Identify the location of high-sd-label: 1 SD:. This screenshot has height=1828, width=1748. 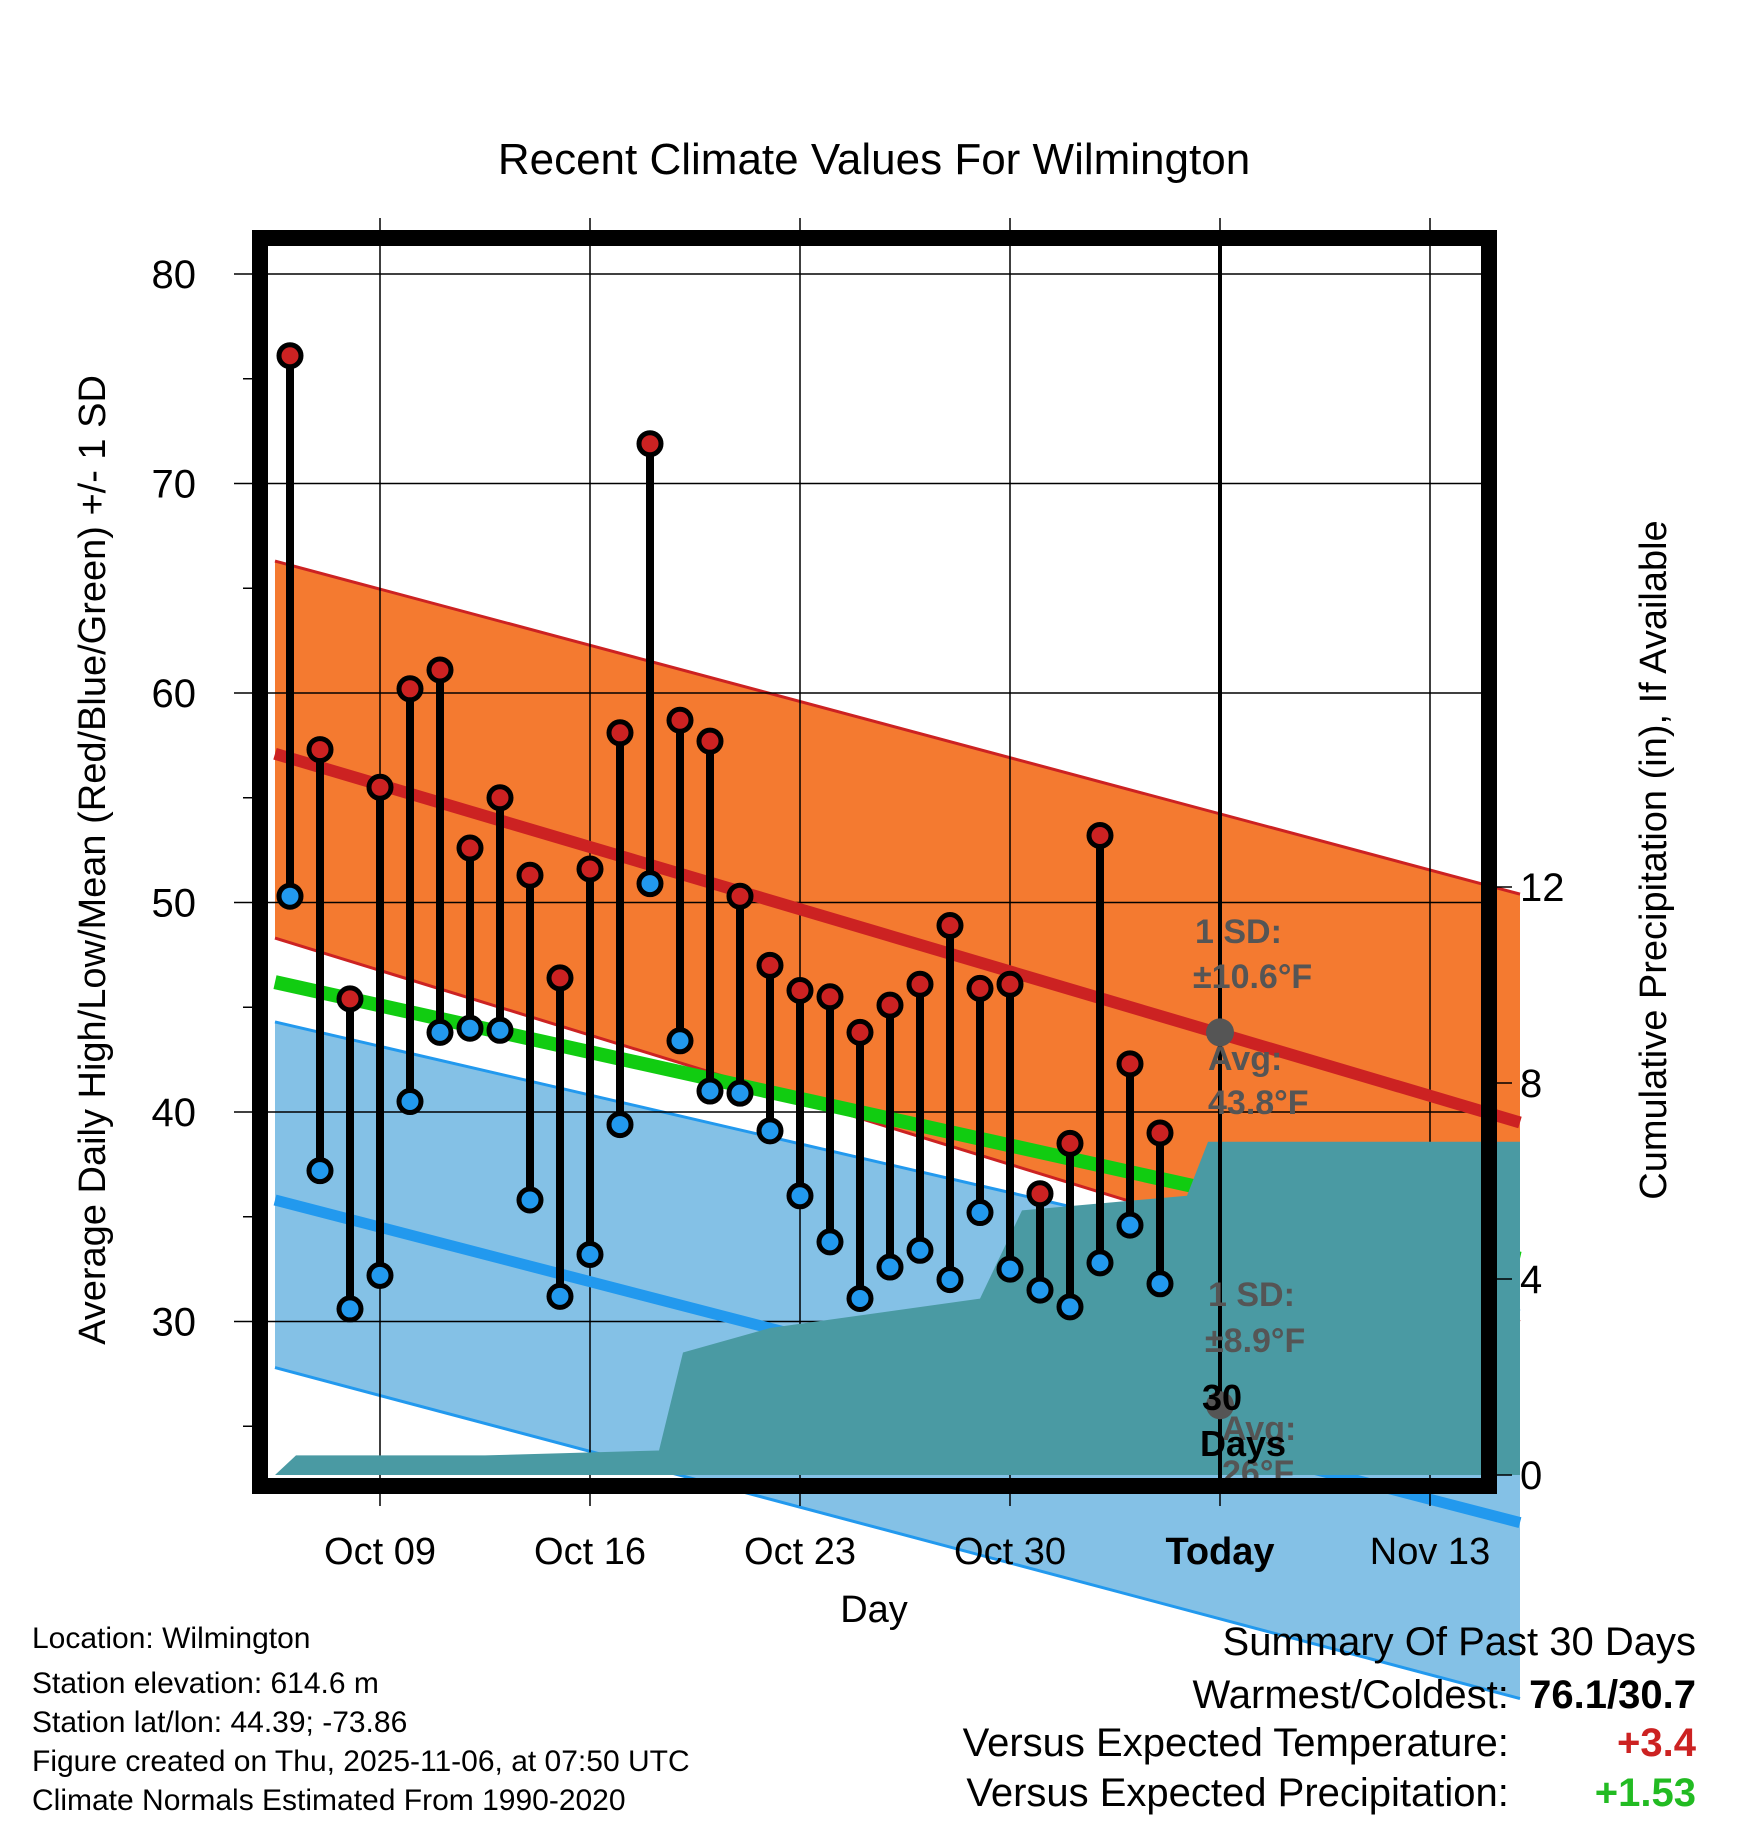
(1238, 932).